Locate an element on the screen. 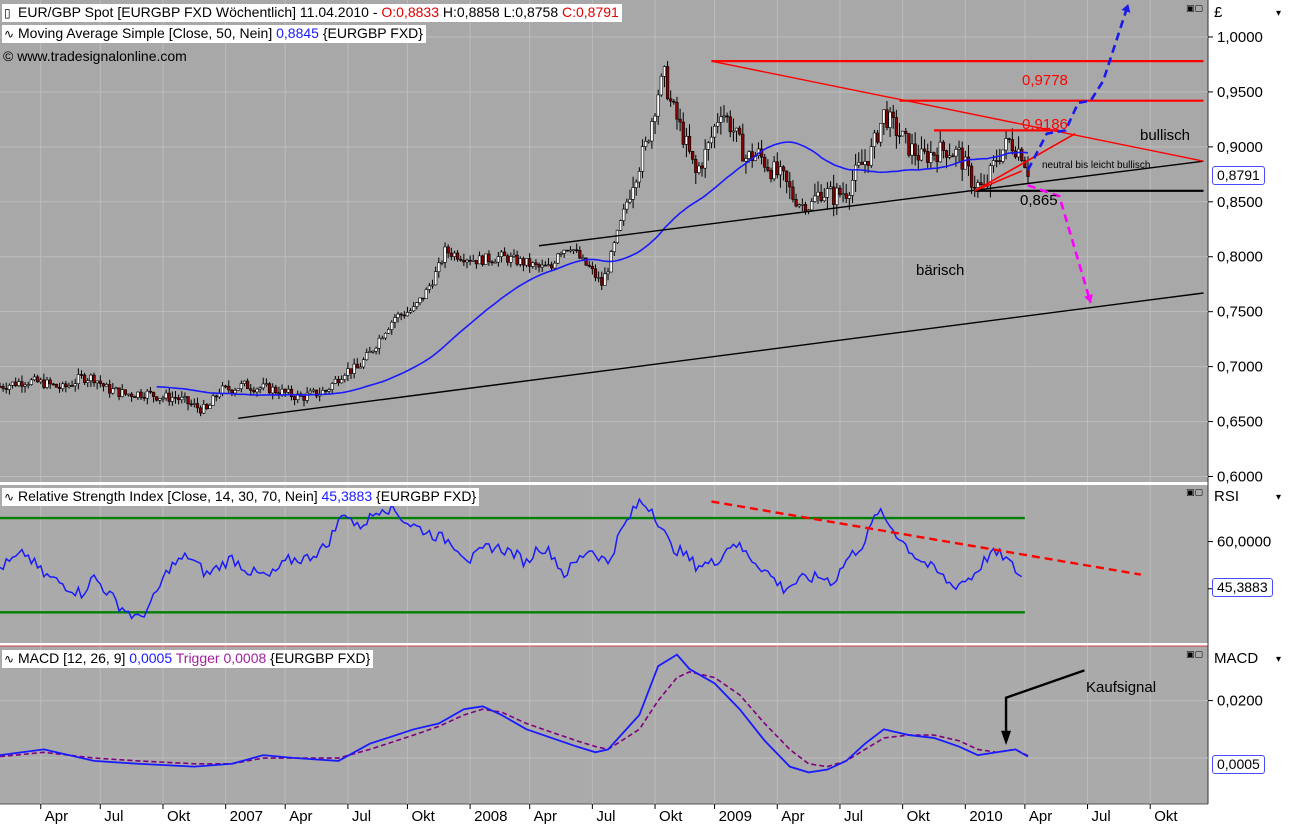 Image resolution: width=1293 pixels, height=824 pixels. annot-bull: bullisch is located at coordinates (1165, 135).